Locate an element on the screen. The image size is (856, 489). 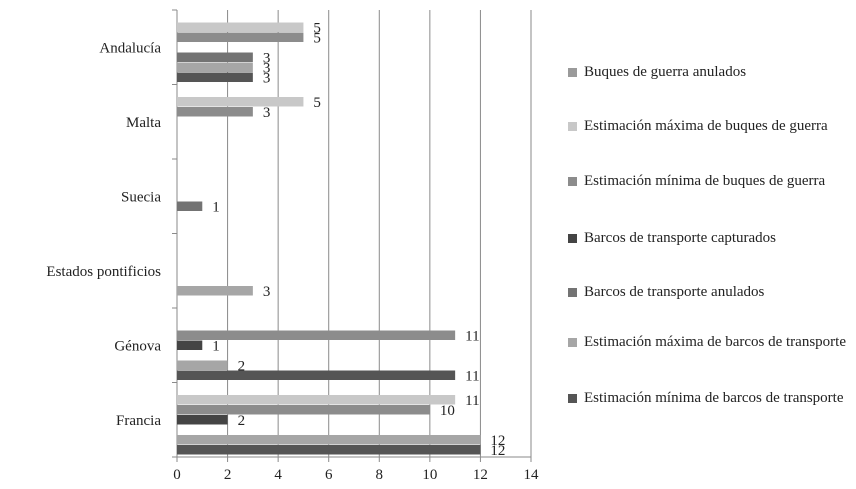
legend-item: Barcos de transporte anulados is located at coordinates (709, 292).